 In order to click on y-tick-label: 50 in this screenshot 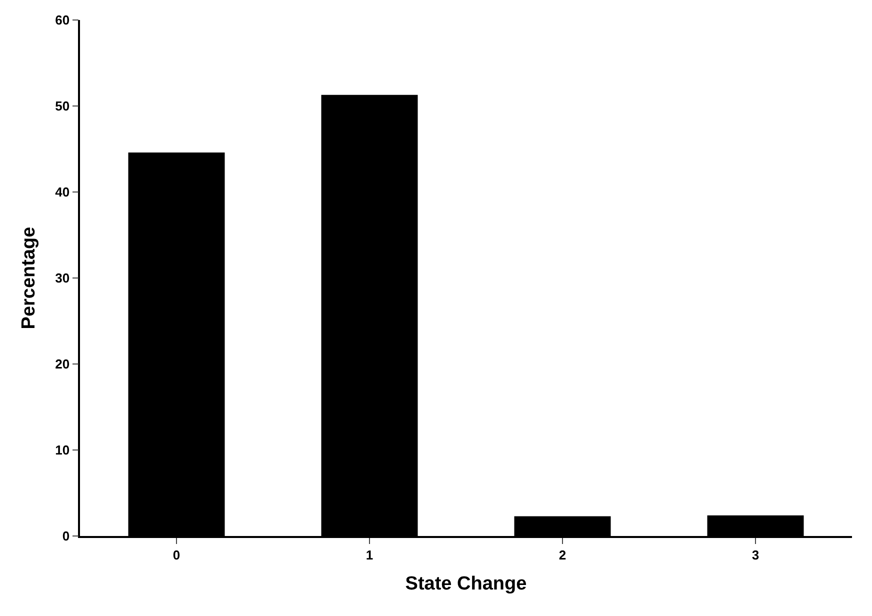, I will do `click(62, 106)`.